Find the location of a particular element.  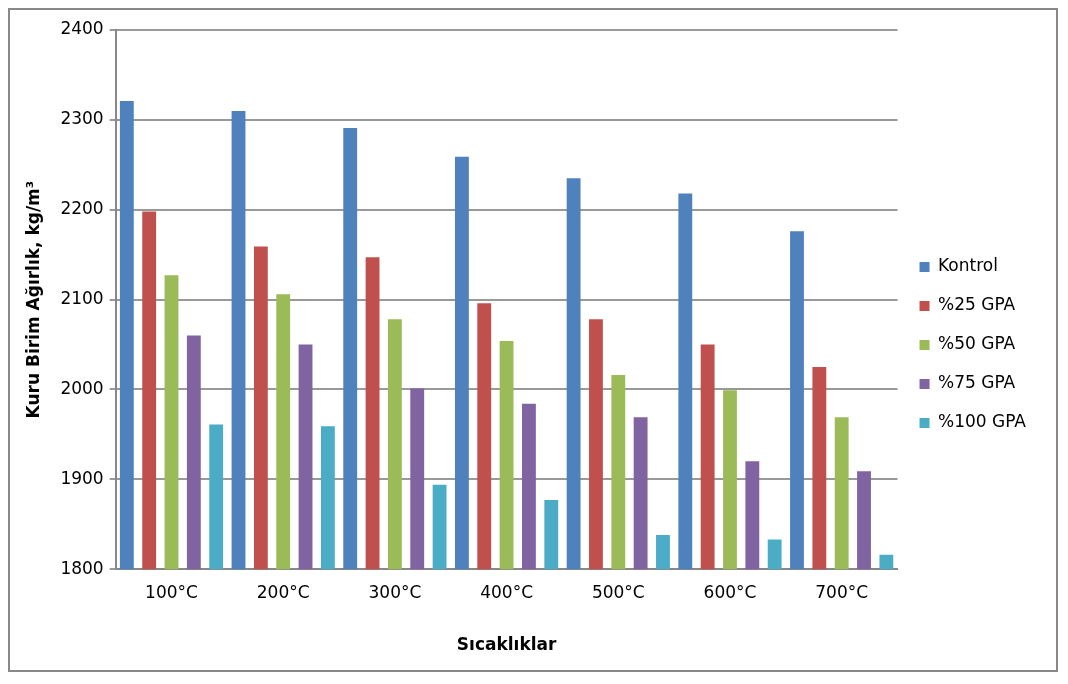

y-tick-label: 2400 is located at coordinates (82, 28).